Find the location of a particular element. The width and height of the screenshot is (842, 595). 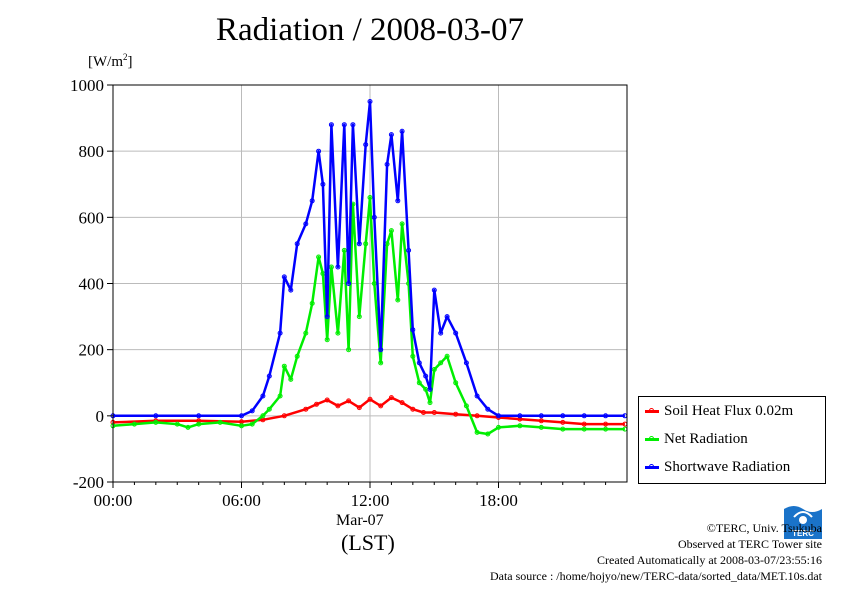

y-tick-label: 1000 is located at coordinates (87, 85).